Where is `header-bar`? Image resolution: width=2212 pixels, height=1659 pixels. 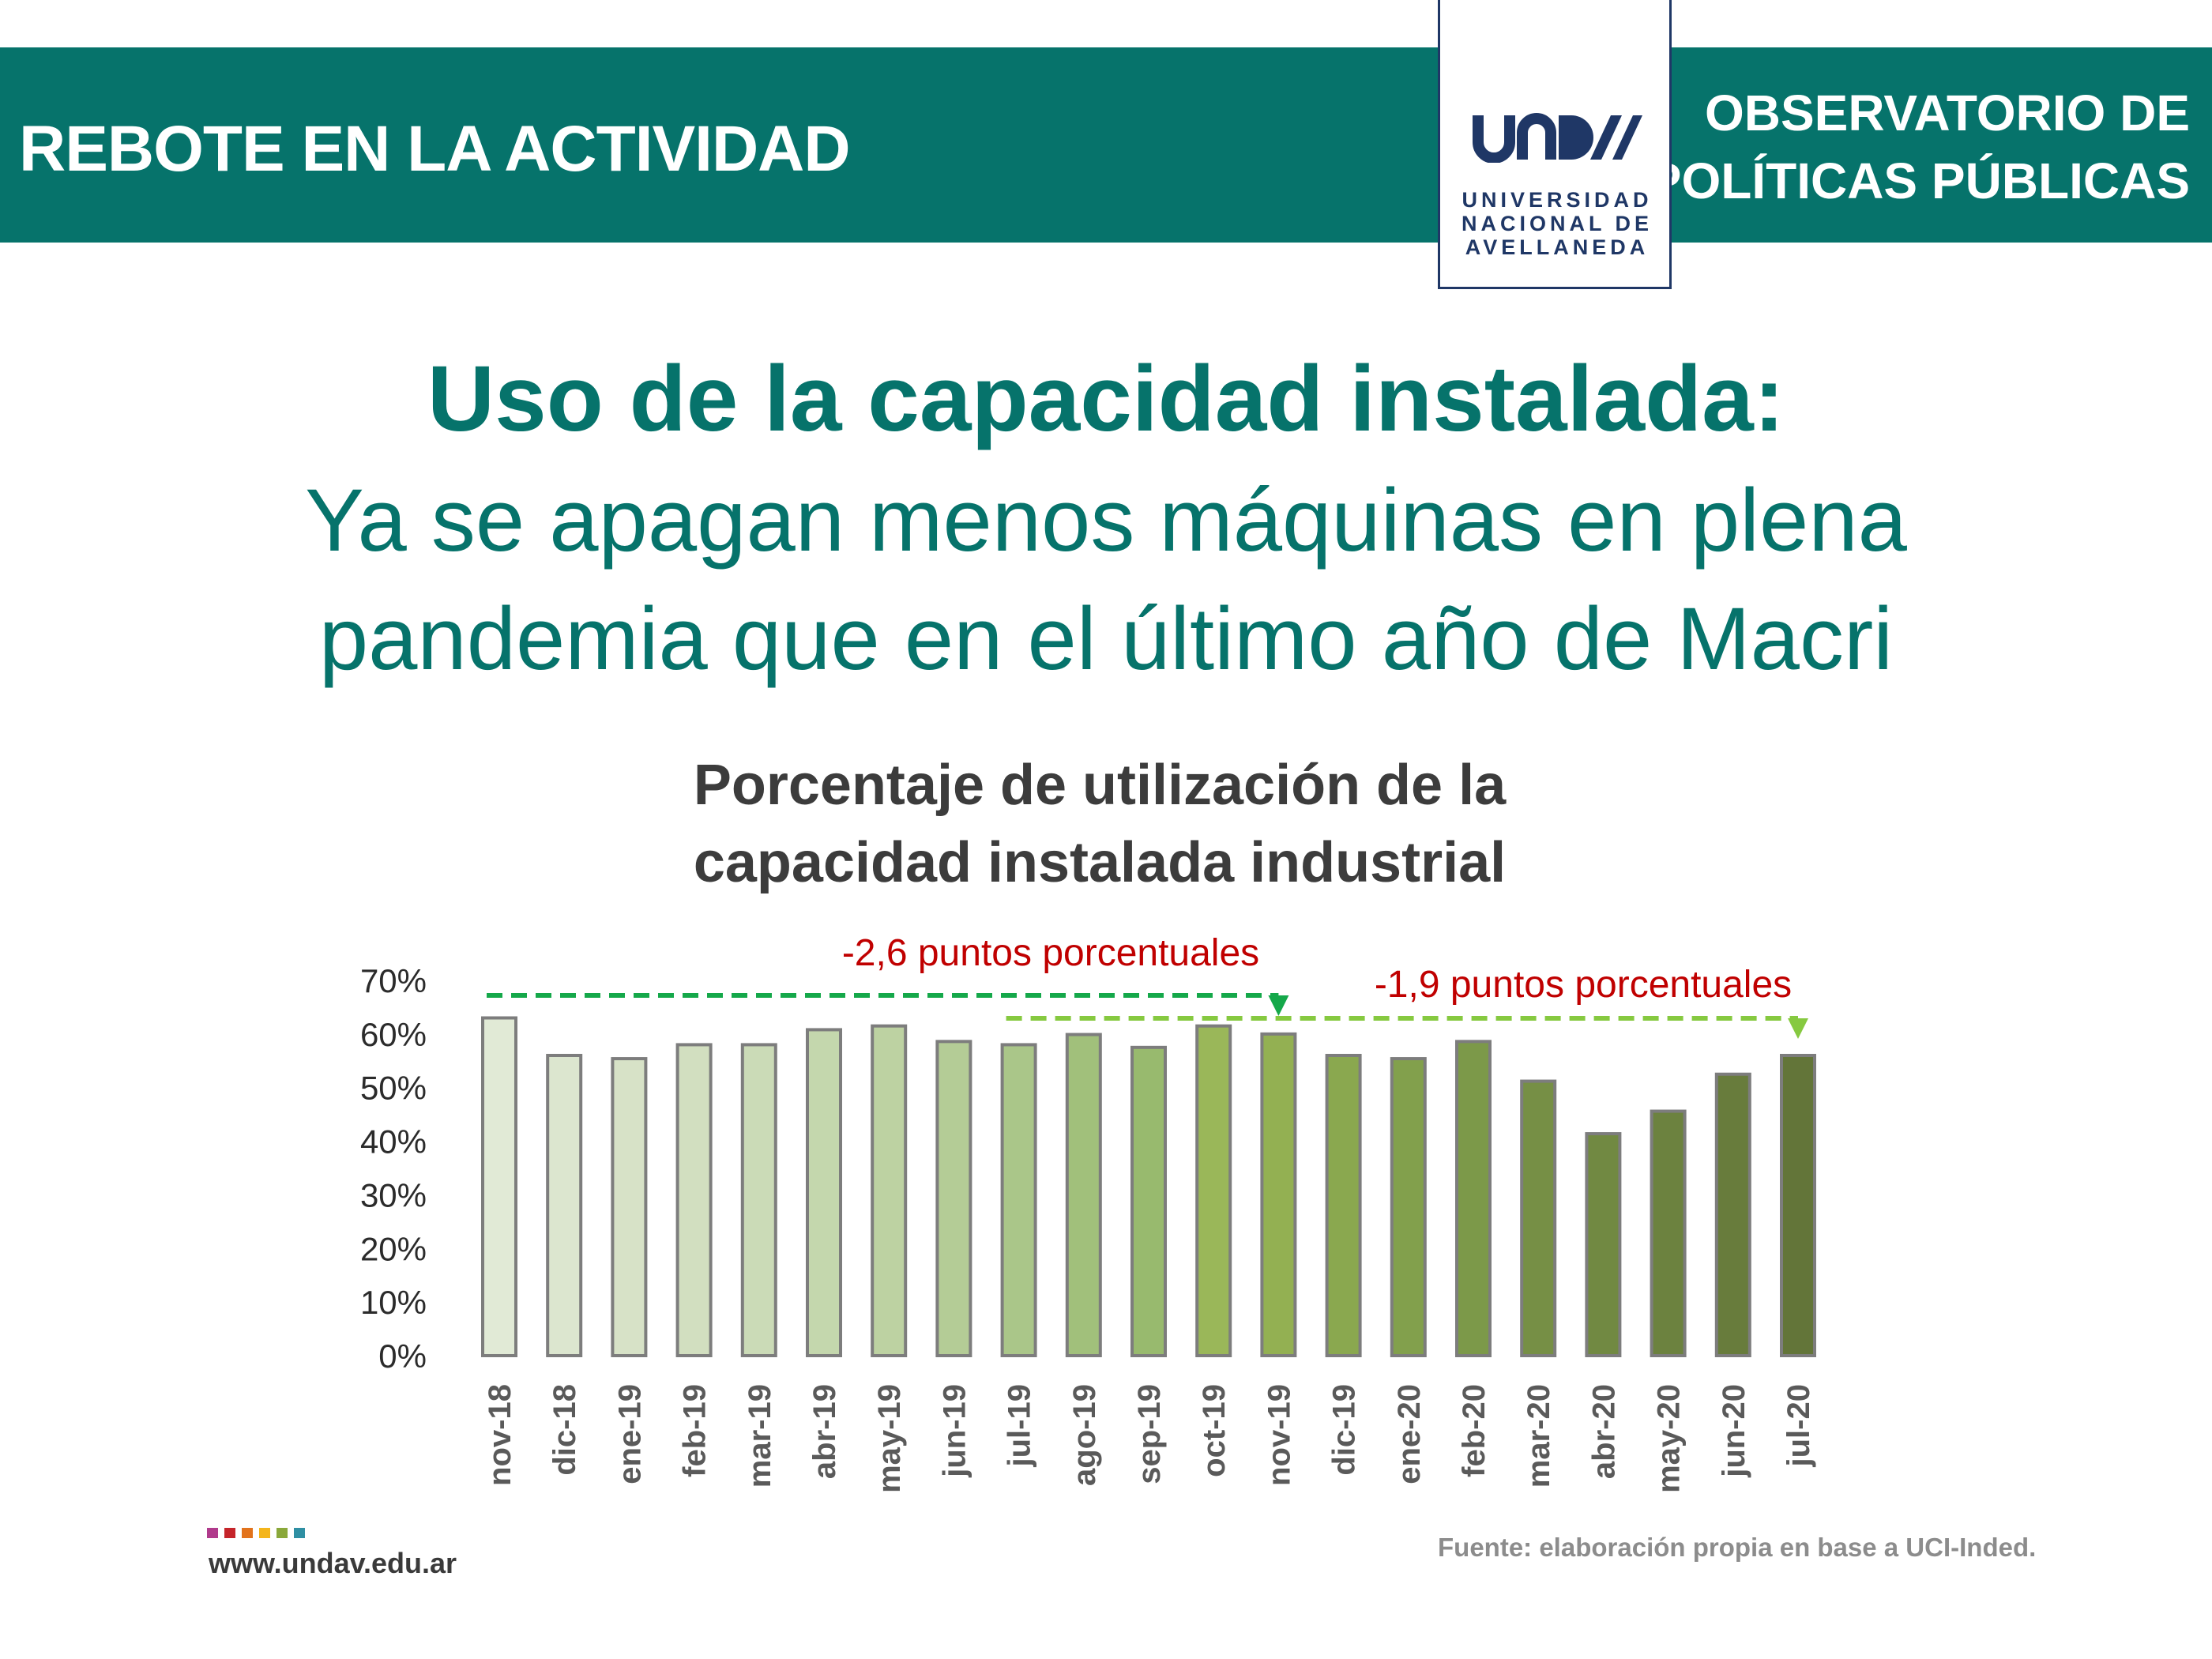
header-bar is located at coordinates (1106, 145).